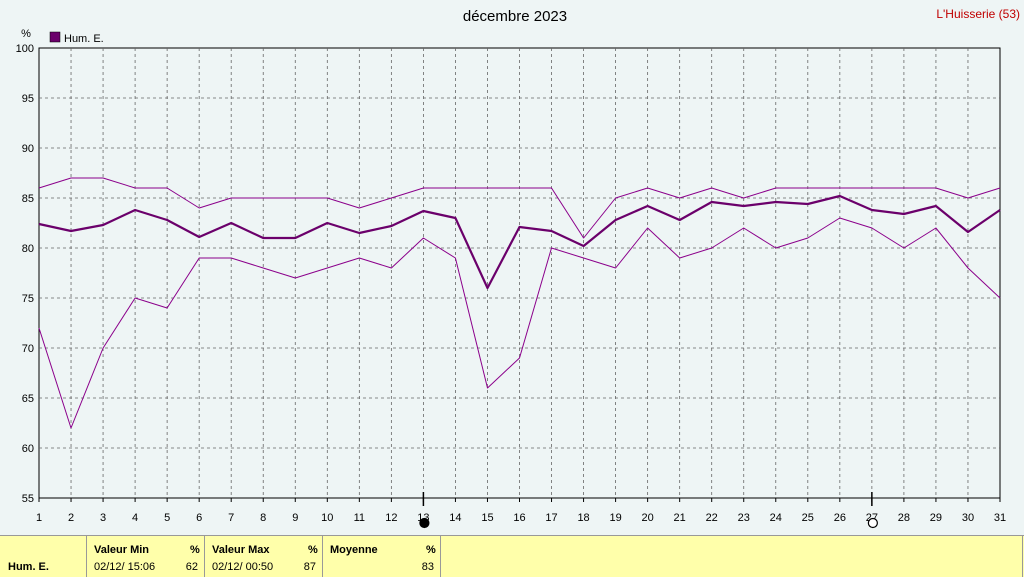 This screenshot has height=577, width=1024. I want to click on x-tick-label: 21, so click(680, 518).